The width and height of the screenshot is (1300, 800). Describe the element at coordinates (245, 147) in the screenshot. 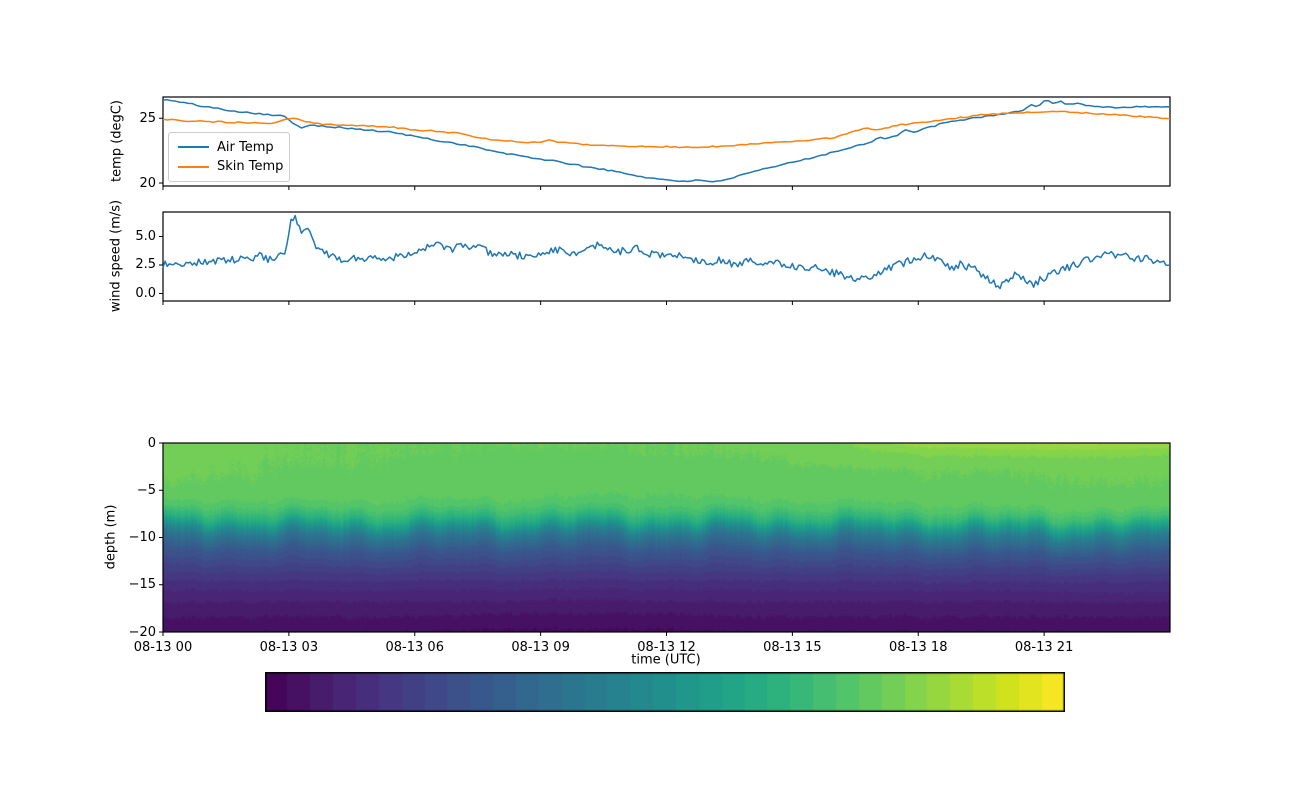

I see `legend-label-air-temp: Air Temp` at that location.